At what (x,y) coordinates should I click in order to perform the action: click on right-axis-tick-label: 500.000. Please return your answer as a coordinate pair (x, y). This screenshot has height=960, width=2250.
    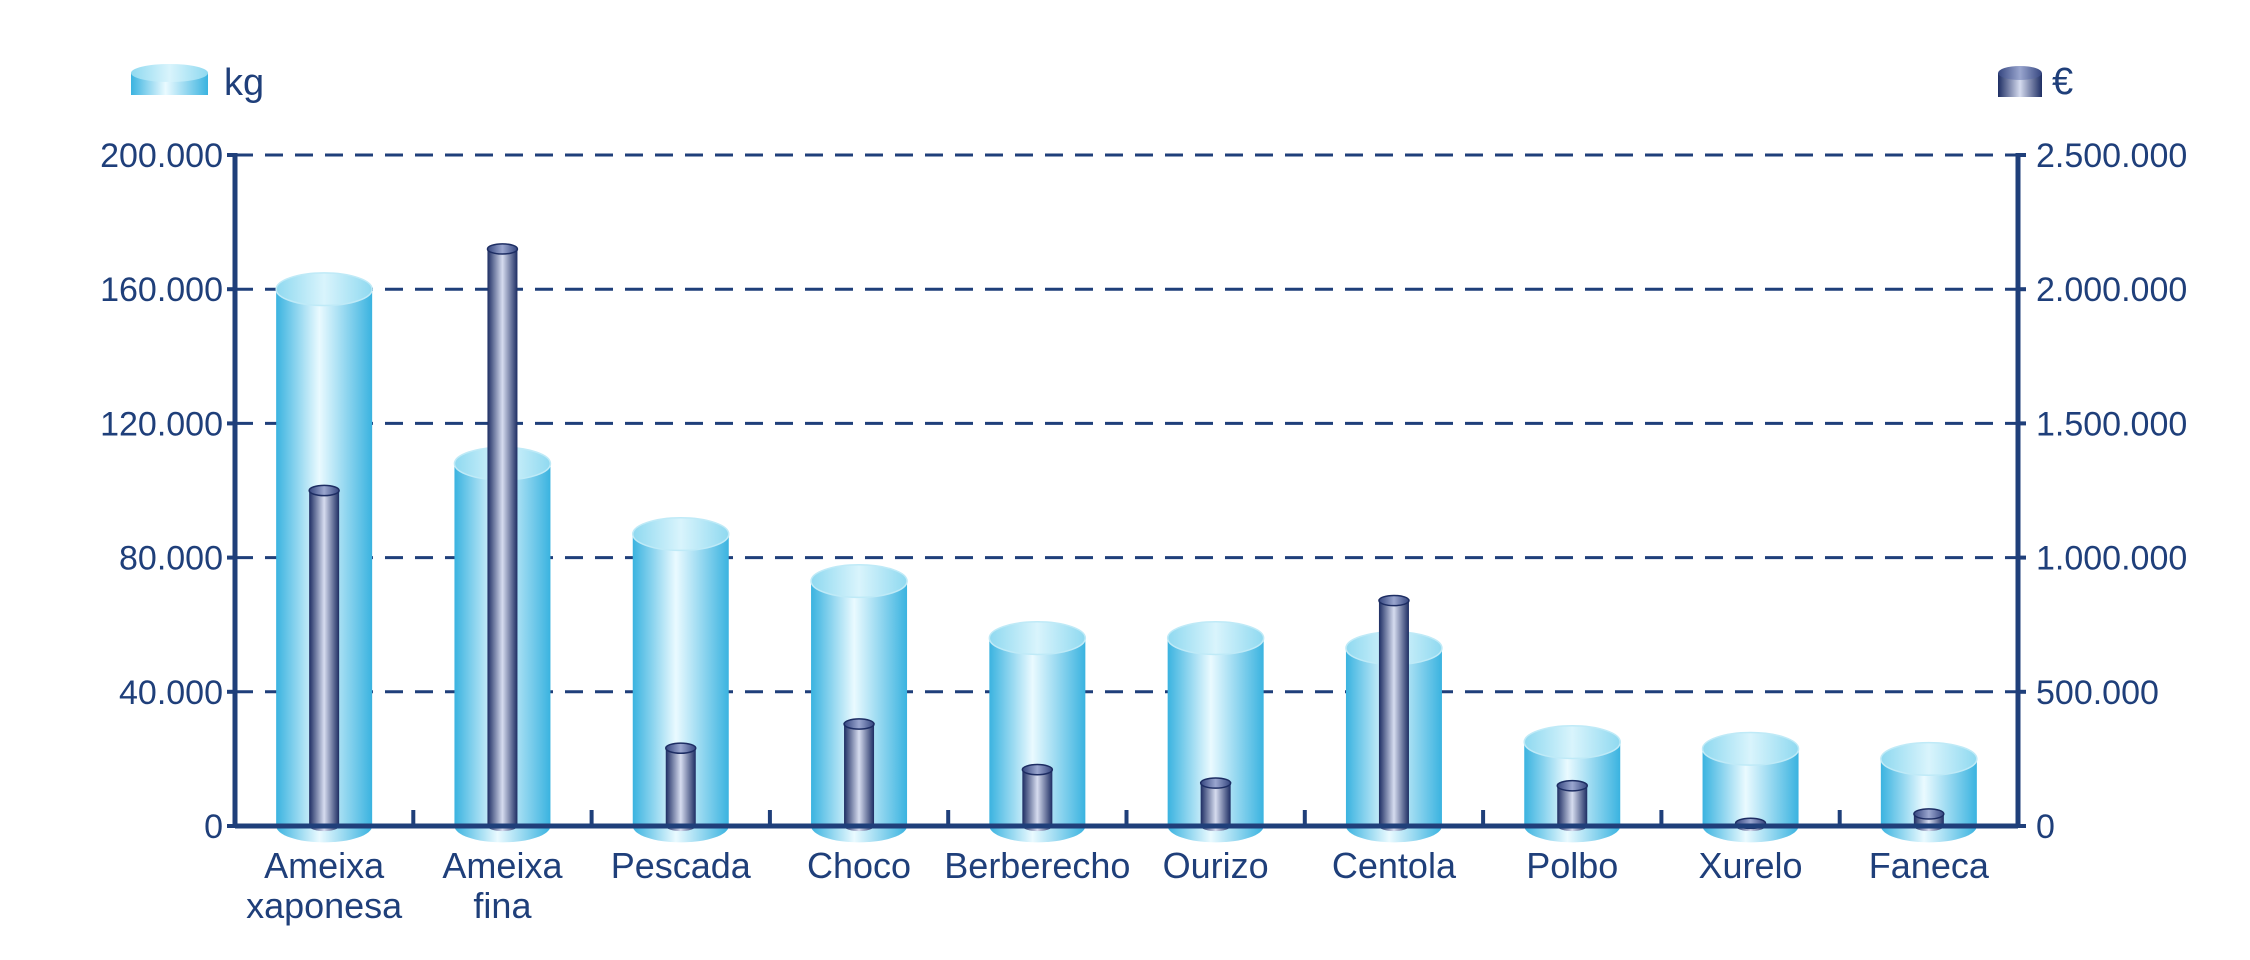
    Looking at the image, I should click on (2097, 693).